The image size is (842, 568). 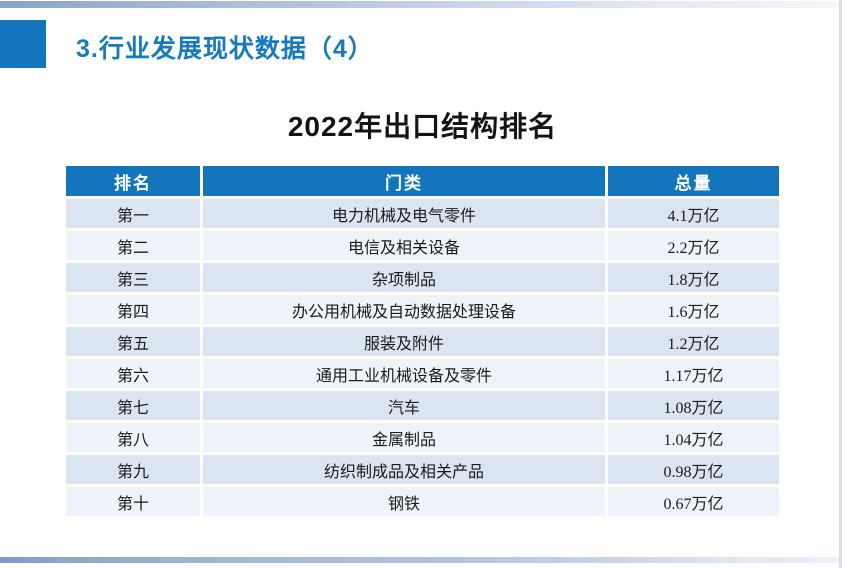 I want to click on table-row-2-rank: 第二, so click(x=133, y=245).